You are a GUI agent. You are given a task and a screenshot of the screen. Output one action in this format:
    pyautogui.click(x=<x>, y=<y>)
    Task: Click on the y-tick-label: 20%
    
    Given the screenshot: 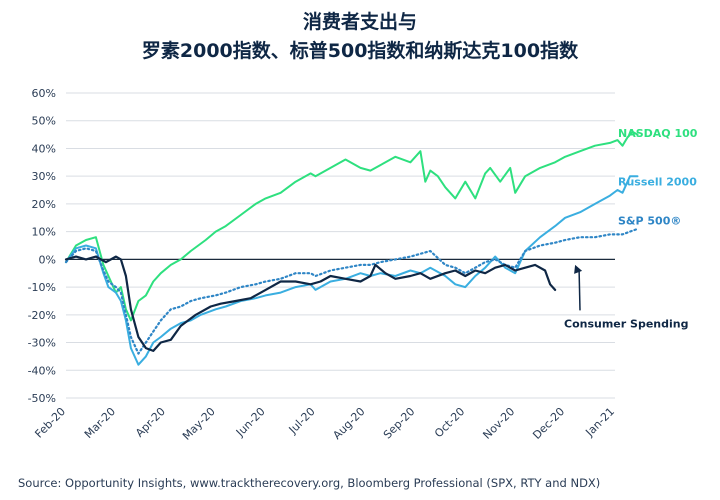 What is the action you would take?
    pyautogui.click(x=44, y=204)
    